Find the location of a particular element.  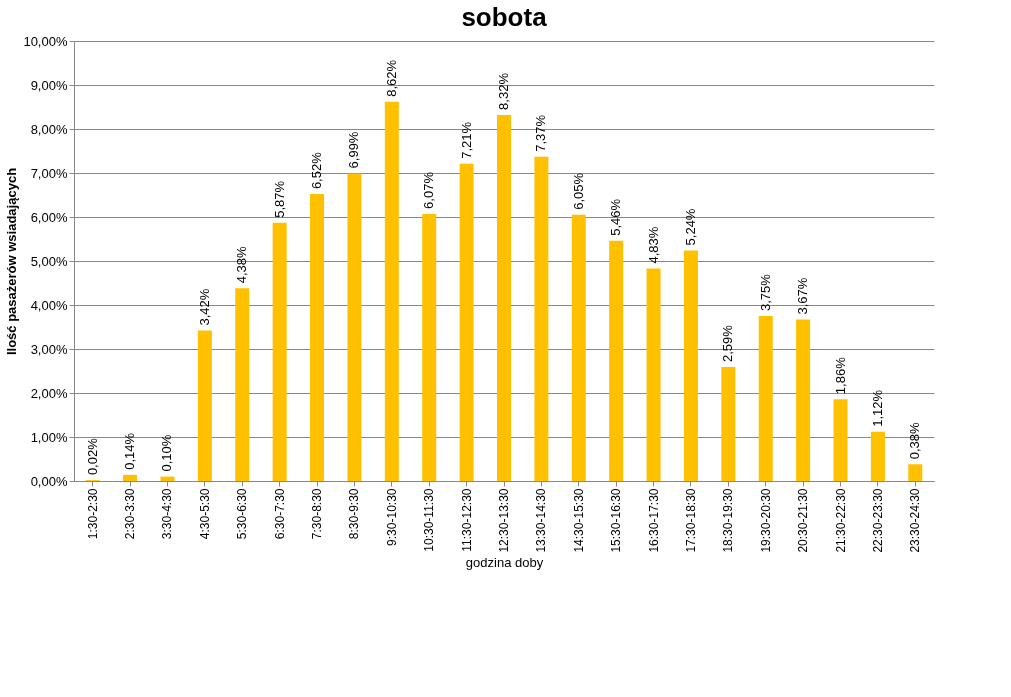

x-tick-label: 20:30-21:30 is located at coordinates (803, 520).